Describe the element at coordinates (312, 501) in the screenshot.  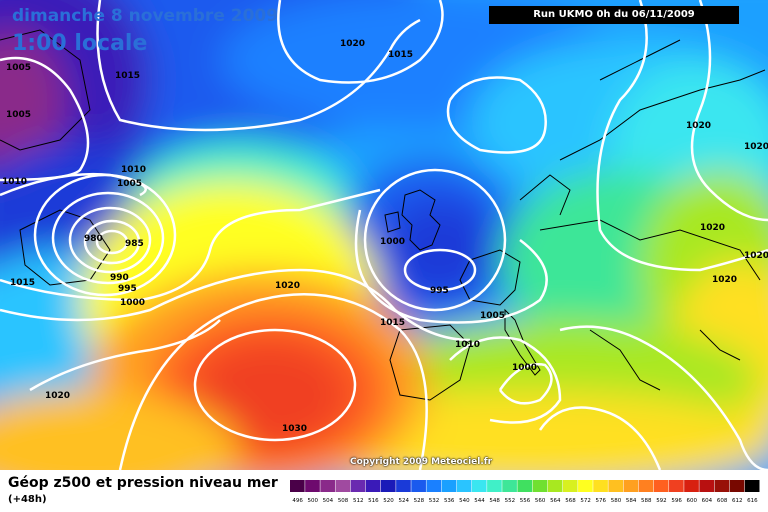
I see `scale-label: 500` at that location.